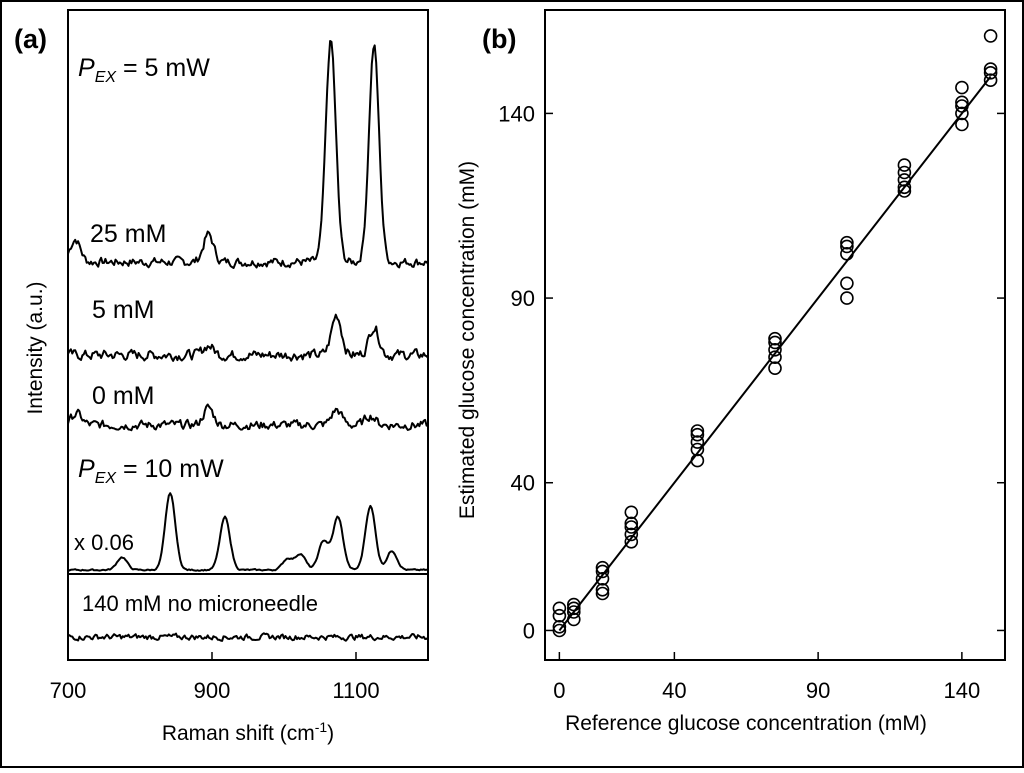 The image size is (1024, 773). What do you see at coordinates (68, 690) in the screenshot?
I see `panel-a-x-tick-label: 700` at bounding box center [68, 690].